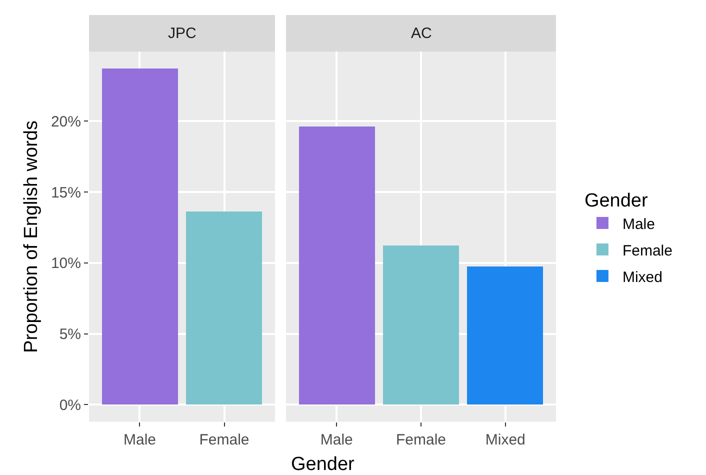  I want to click on legend-label: Male, so click(638, 224).